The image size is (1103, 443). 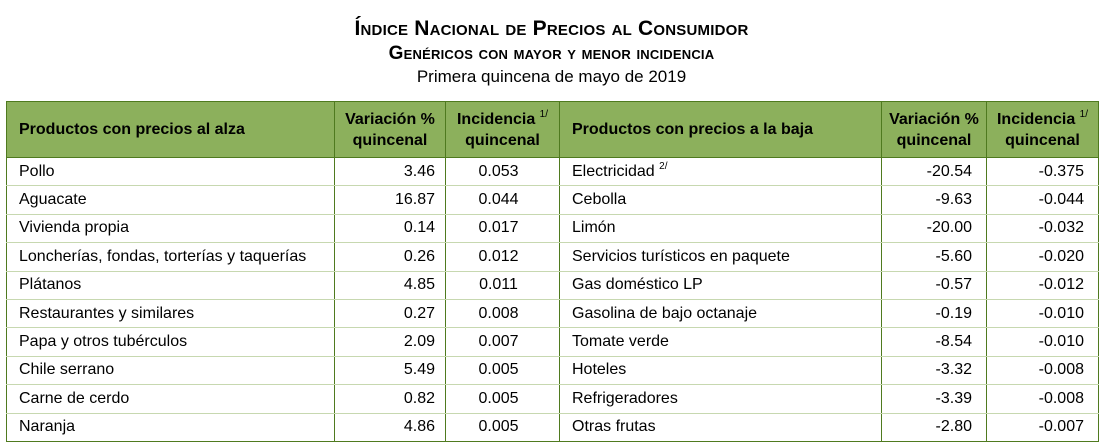 What do you see at coordinates (720, 399) in the screenshot?
I see `fall-product-name: Refrigeradores` at bounding box center [720, 399].